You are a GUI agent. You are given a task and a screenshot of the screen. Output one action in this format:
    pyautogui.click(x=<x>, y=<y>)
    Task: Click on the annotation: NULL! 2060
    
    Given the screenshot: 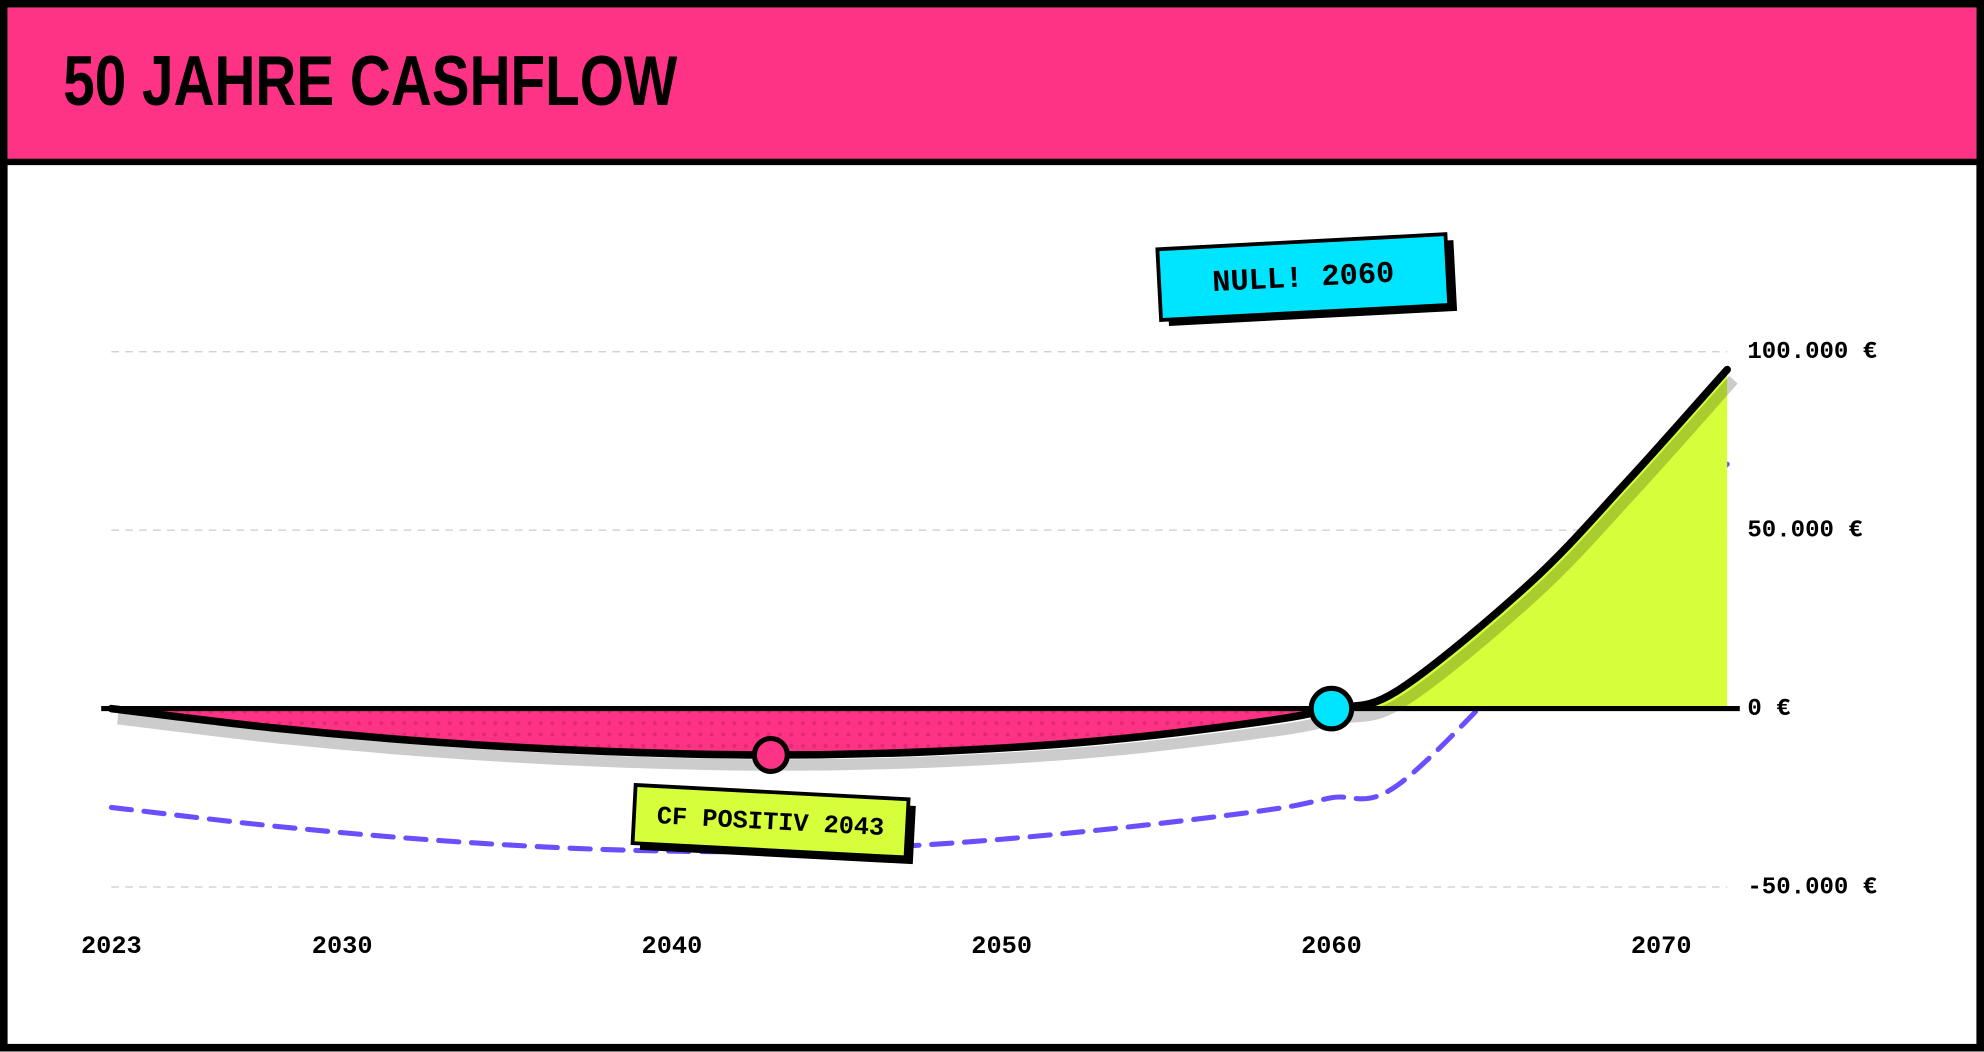 What is the action you would take?
    pyautogui.click(x=1306, y=279)
    